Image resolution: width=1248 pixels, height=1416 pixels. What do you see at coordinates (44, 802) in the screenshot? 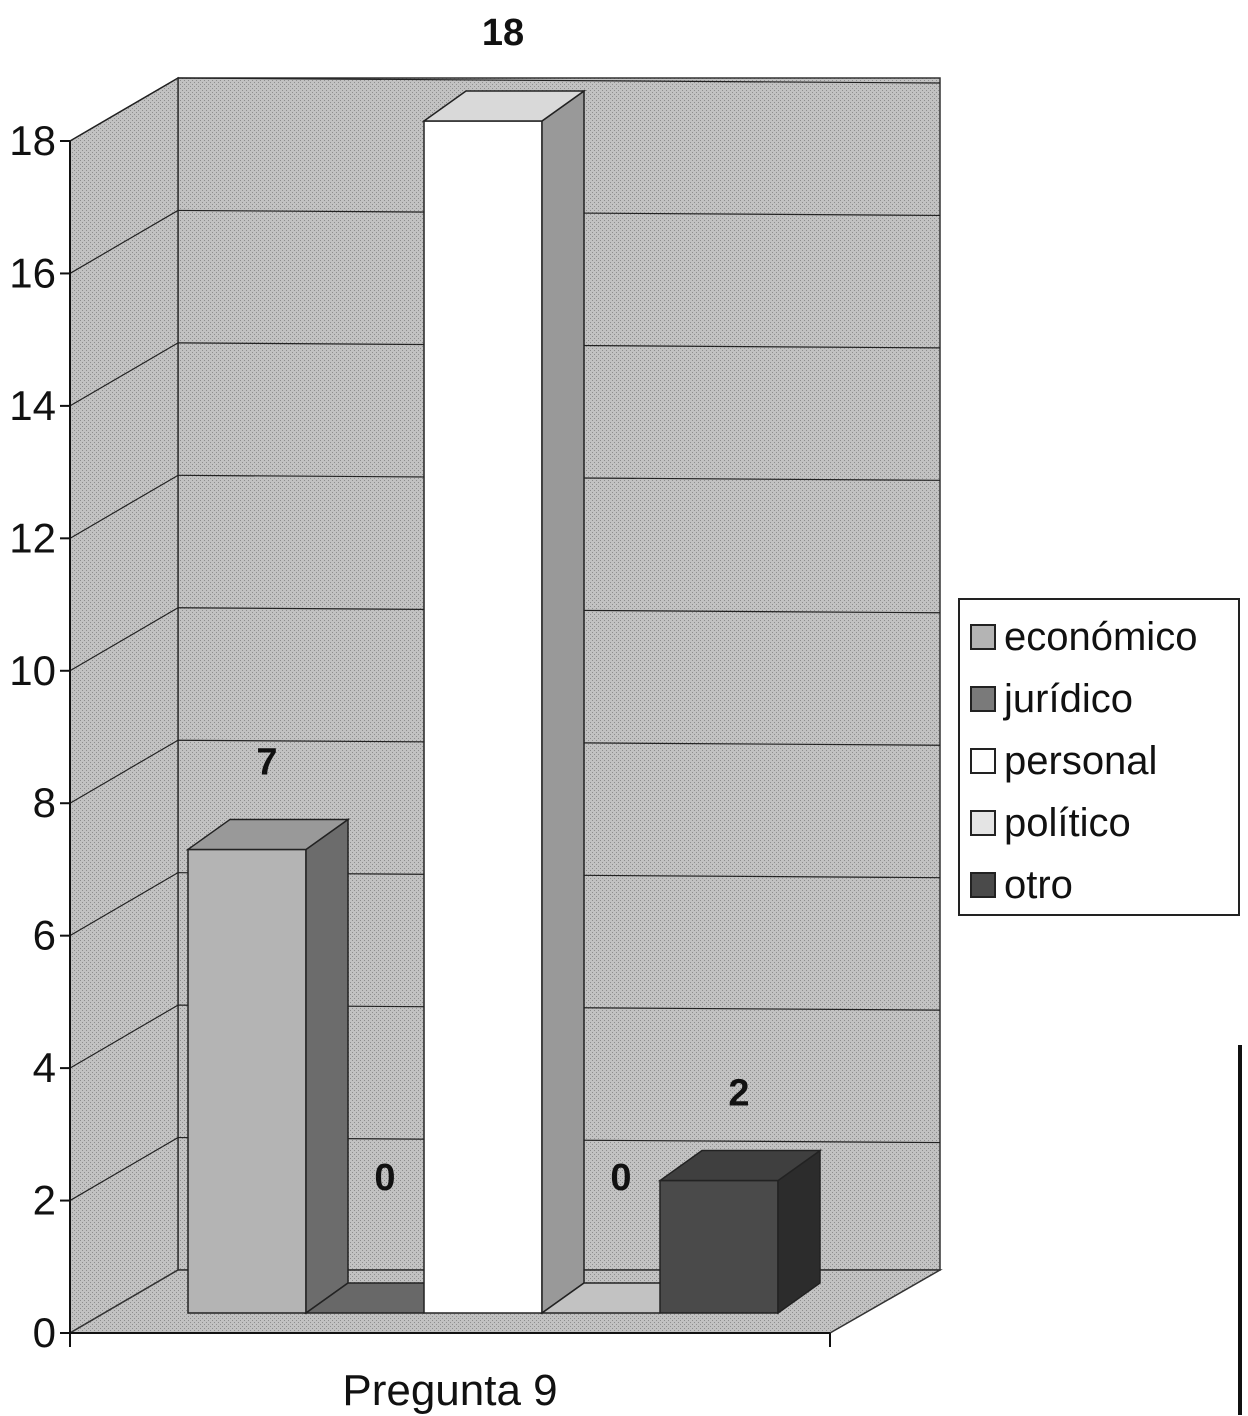
I see `y-axis-tick-label: 8` at bounding box center [44, 802].